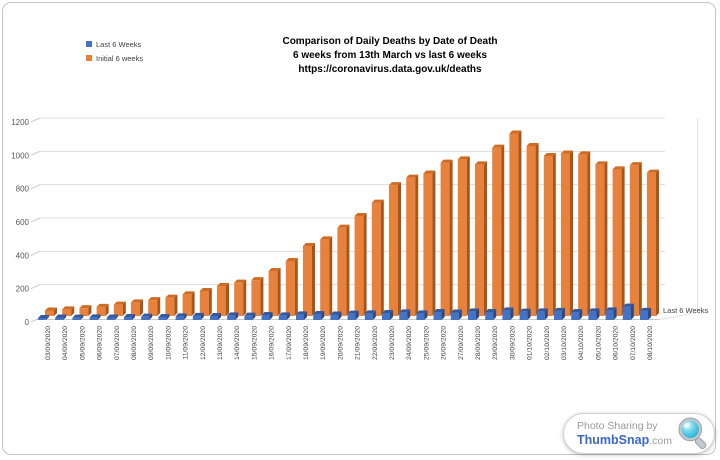  I want to click on y-axis-tick-label: 800, so click(23, 189).